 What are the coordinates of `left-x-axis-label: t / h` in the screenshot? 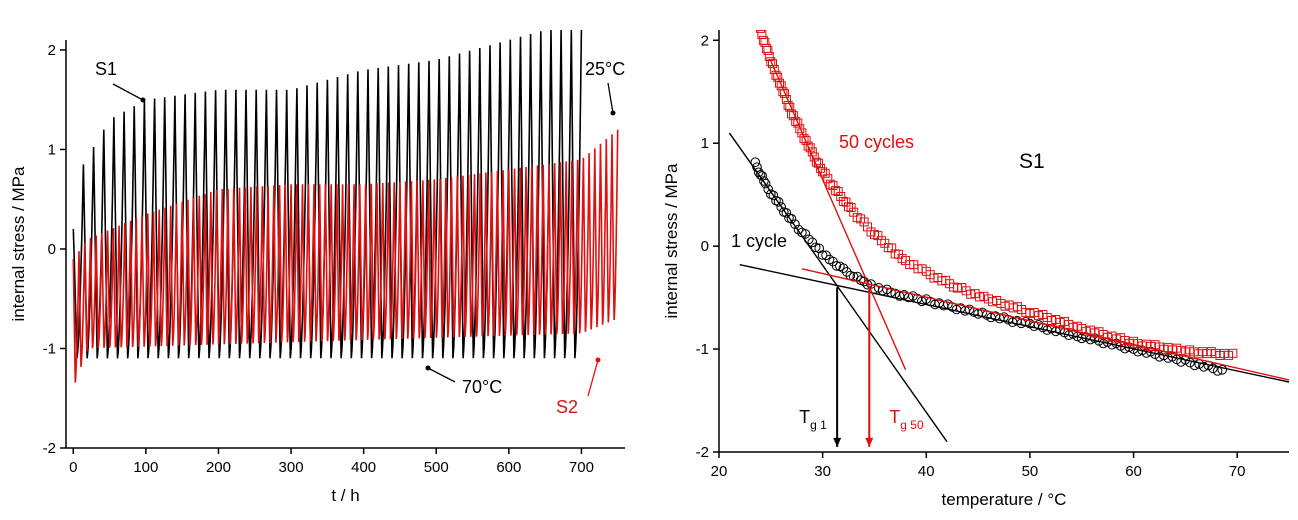 It's located at (345, 495).